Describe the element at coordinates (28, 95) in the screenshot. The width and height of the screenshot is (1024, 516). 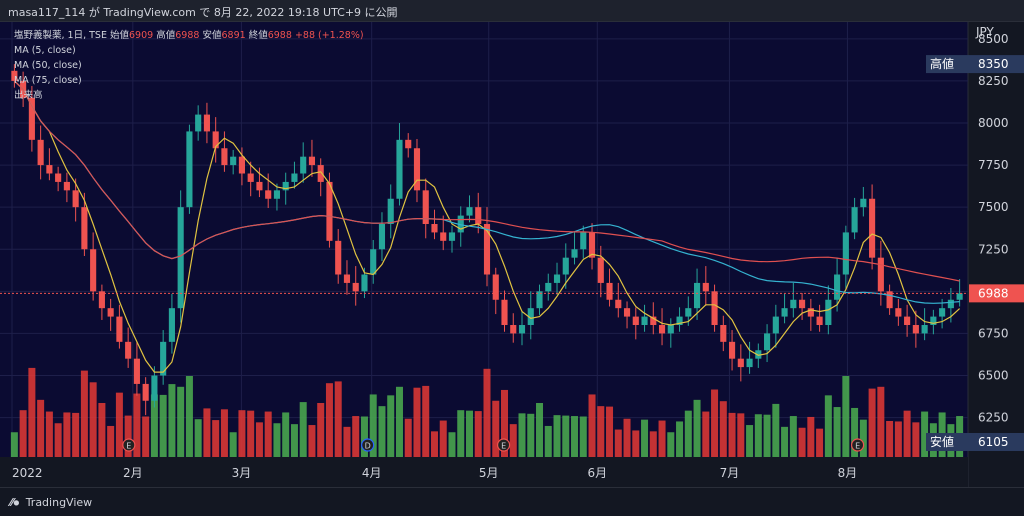
I see `volume-legend: 出来高` at that location.